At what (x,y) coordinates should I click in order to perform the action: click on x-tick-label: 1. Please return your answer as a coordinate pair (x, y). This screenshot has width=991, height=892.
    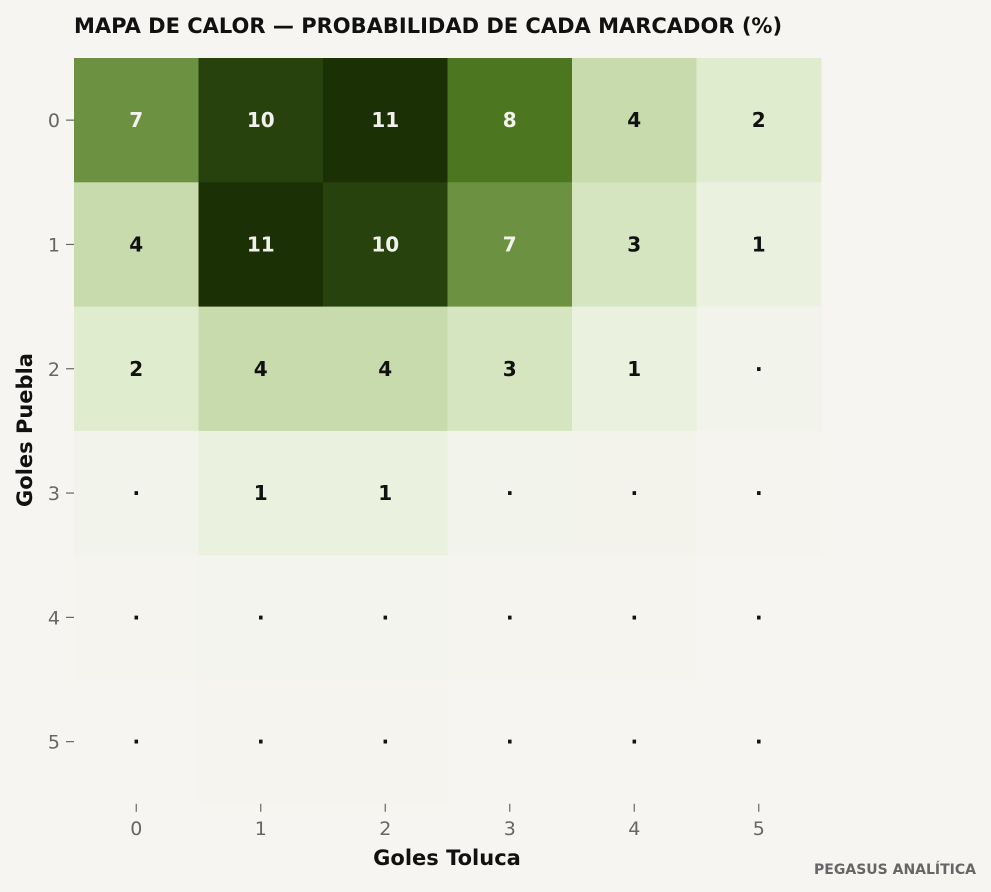
    Looking at the image, I should click on (261, 829).